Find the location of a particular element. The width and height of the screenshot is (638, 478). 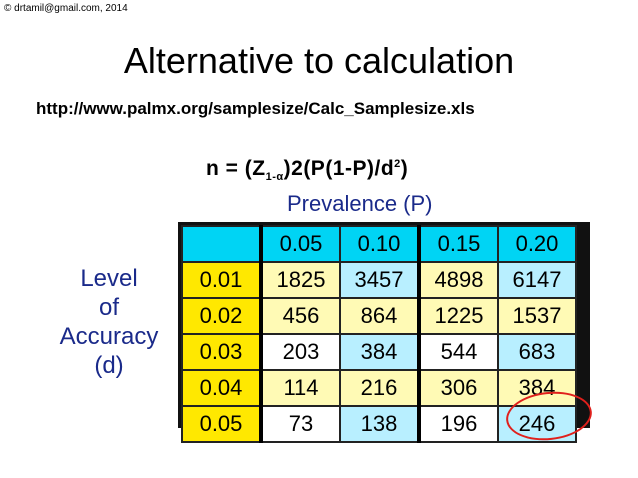

accuracy-label: Level of Accuracy (d) is located at coordinates (109, 322).